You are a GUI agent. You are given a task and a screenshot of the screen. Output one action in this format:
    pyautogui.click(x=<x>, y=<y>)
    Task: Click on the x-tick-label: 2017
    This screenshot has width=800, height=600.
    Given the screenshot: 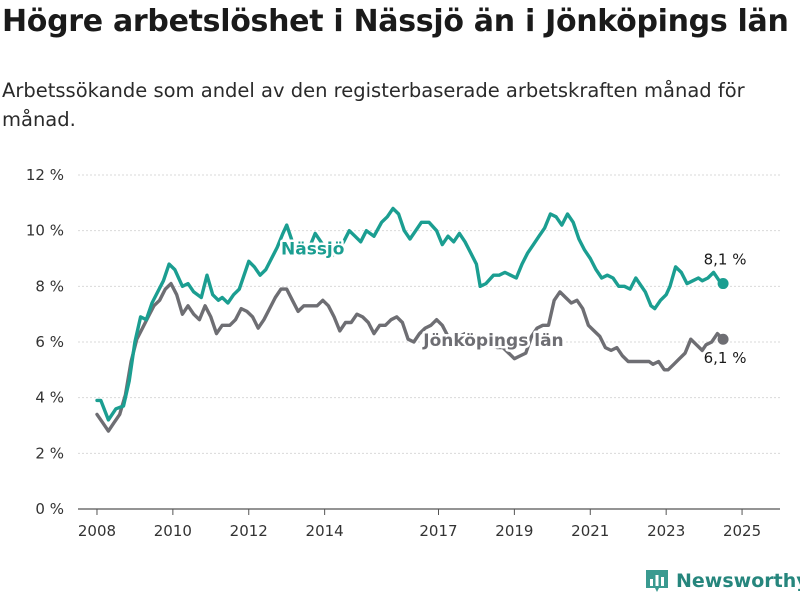 What is the action you would take?
    pyautogui.click(x=438, y=531)
    